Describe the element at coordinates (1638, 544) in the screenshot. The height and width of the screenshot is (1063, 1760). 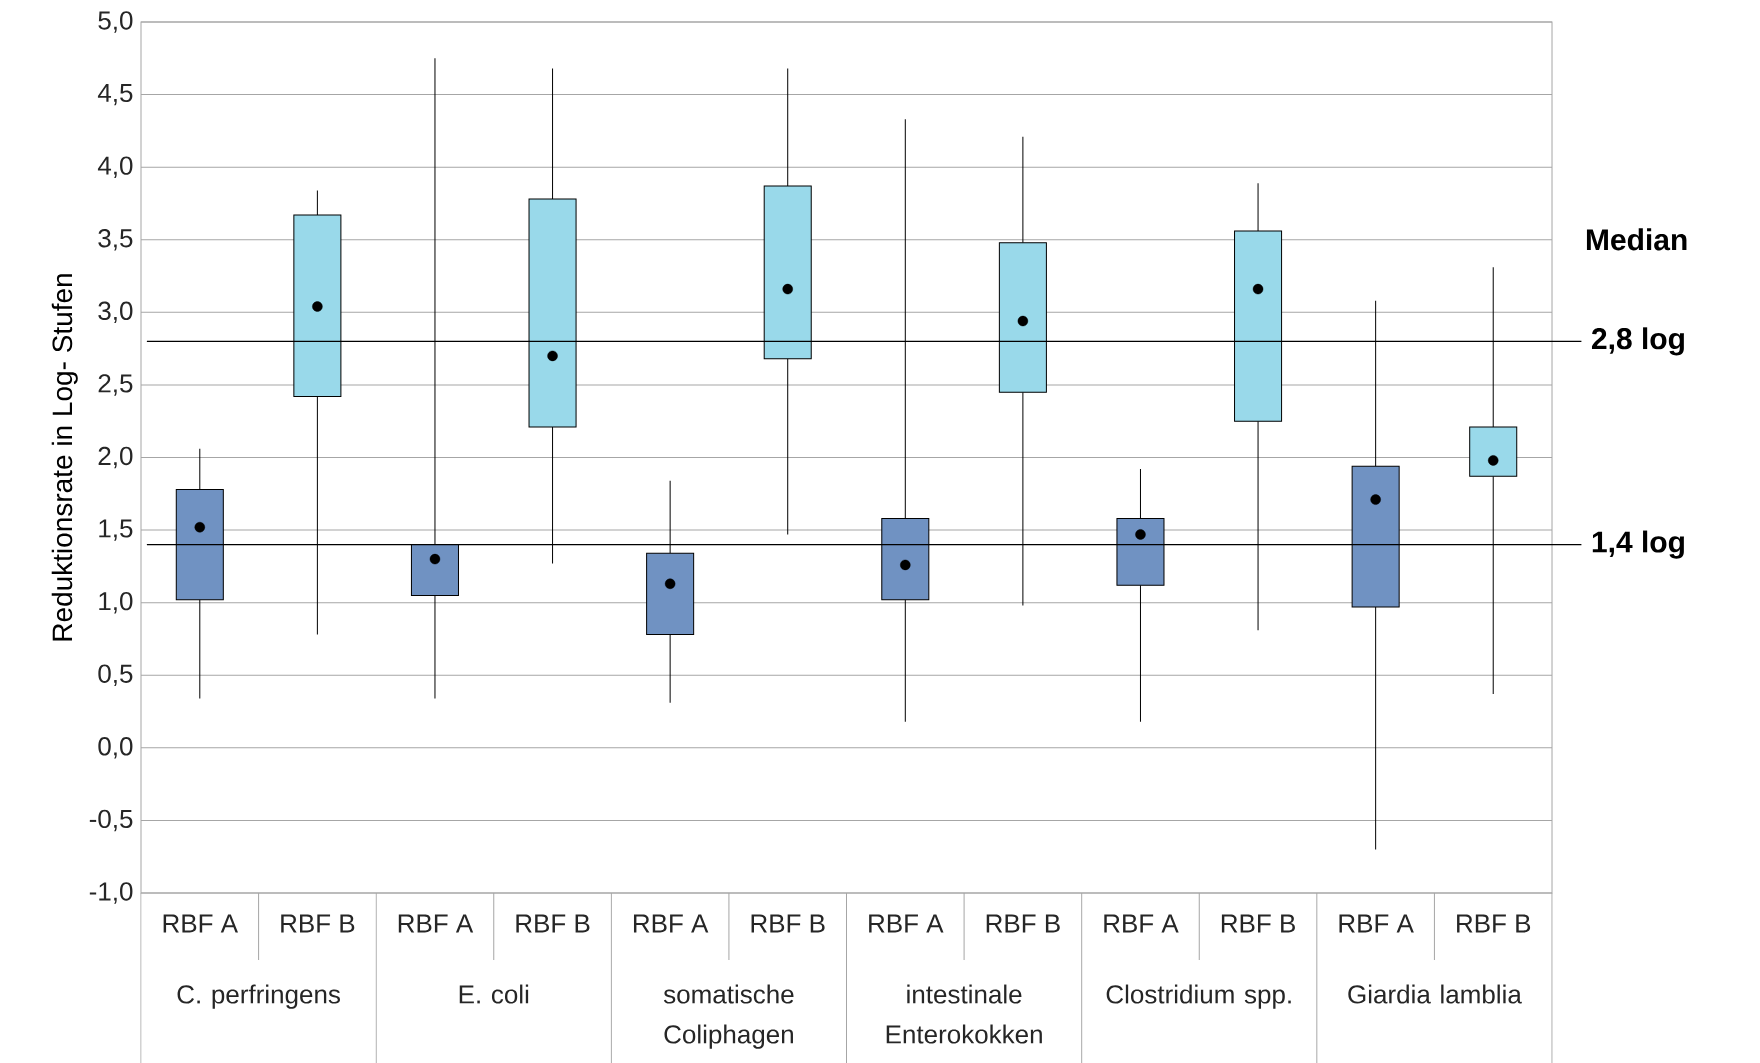
I see `ref-line-label: 1,4 log` at that location.